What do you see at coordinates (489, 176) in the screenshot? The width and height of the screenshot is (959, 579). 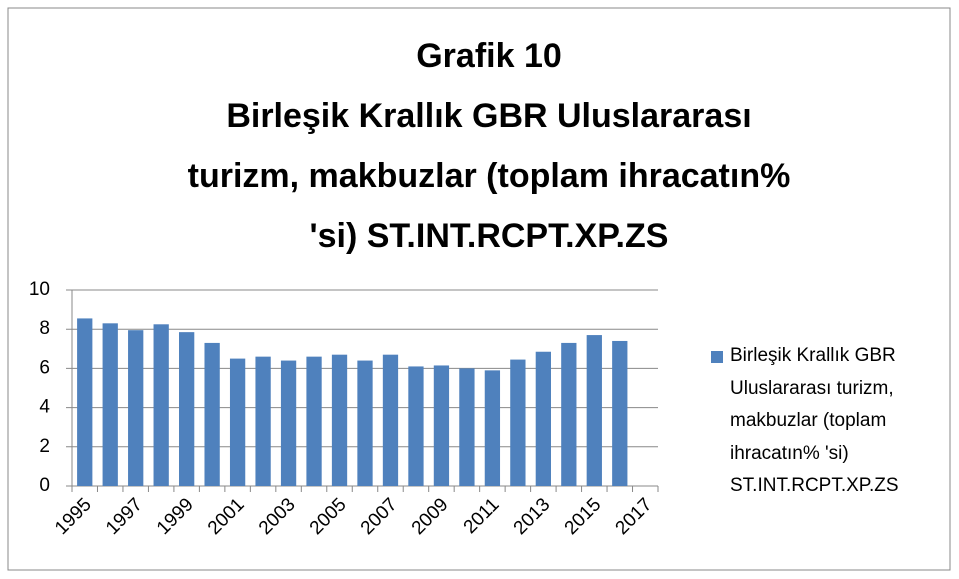 I see `chart-title: turizm, makbuzlar (toplam ihracatın%` at bounding box center [489, 176].